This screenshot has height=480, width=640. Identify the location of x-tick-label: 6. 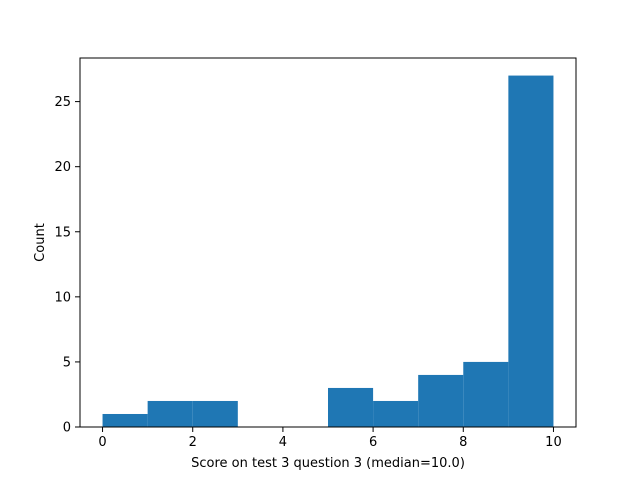
(373, 442).